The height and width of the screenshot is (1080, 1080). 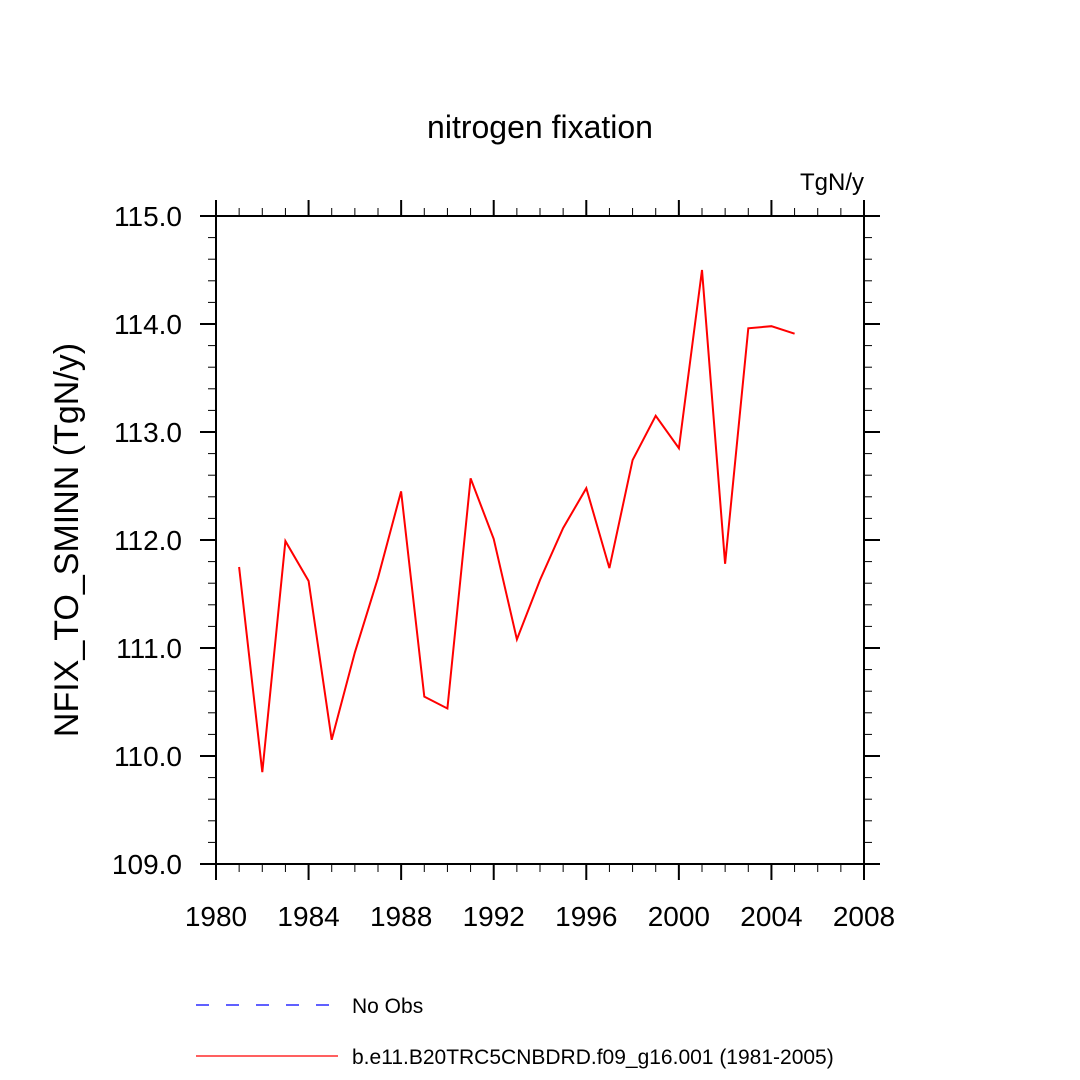 What do you see at coordinates (148, 432) in the screenshot?
I see `y-tick-label: 113.0` at bounding box center [148, 432].